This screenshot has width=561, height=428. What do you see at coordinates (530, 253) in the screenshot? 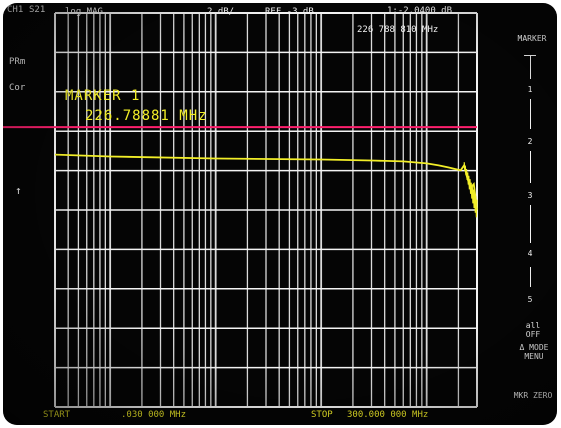
I see `softkey-marker-4: 4` at bounding box center [530, 253].